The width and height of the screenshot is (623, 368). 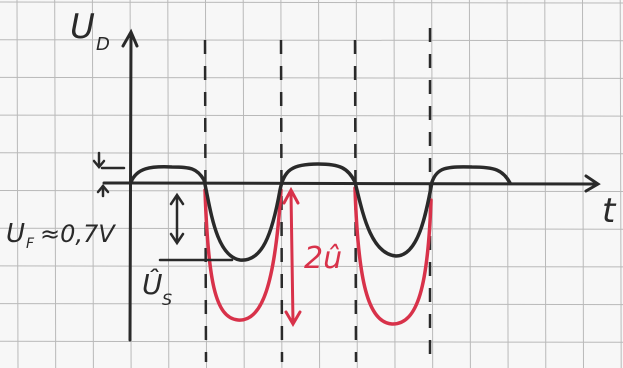 I want to click on y-axis-arrow, so click(x=130, y=38).